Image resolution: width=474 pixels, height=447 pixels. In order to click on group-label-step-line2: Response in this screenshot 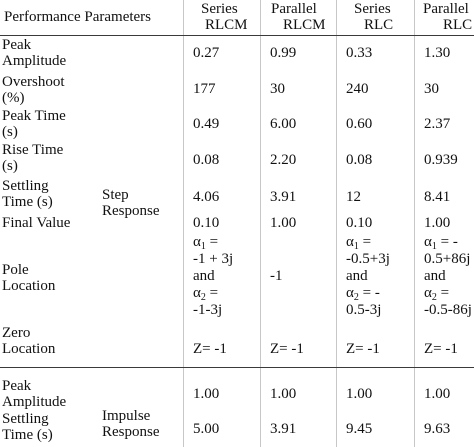, I will do `click(131, 211)`.